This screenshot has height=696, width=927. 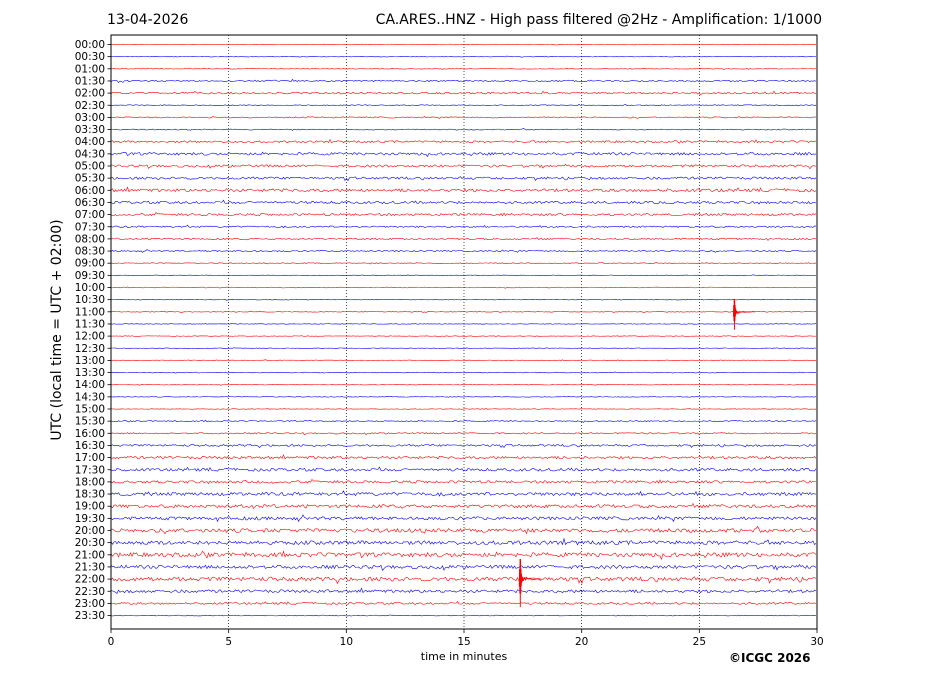 I want to click on y-tick-label: 18:30, so click(x=90, y=495).